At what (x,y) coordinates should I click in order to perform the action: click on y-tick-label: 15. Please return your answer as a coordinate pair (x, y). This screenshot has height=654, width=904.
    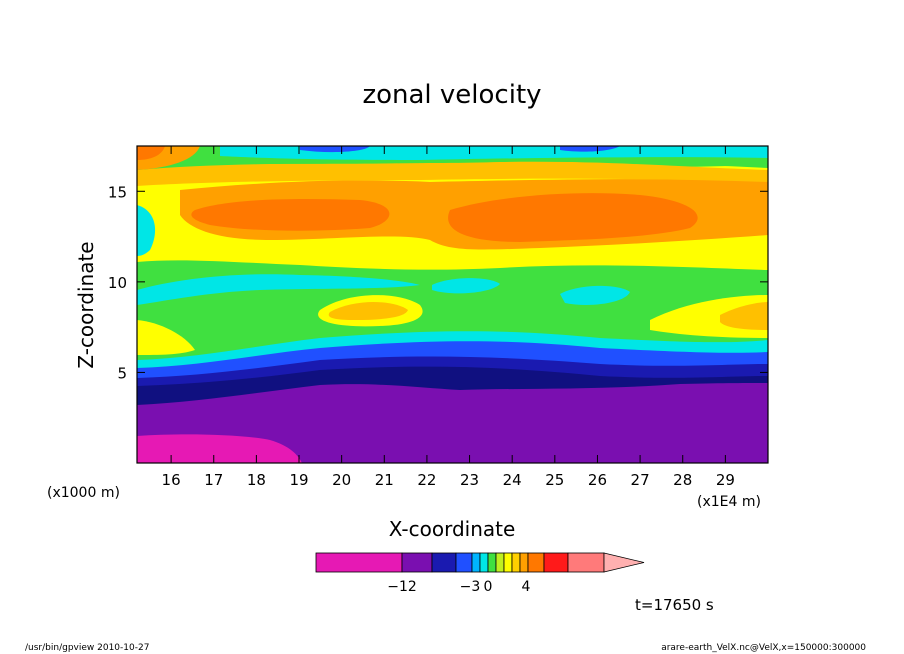
    Looking at the image, I should click on (117, 192).